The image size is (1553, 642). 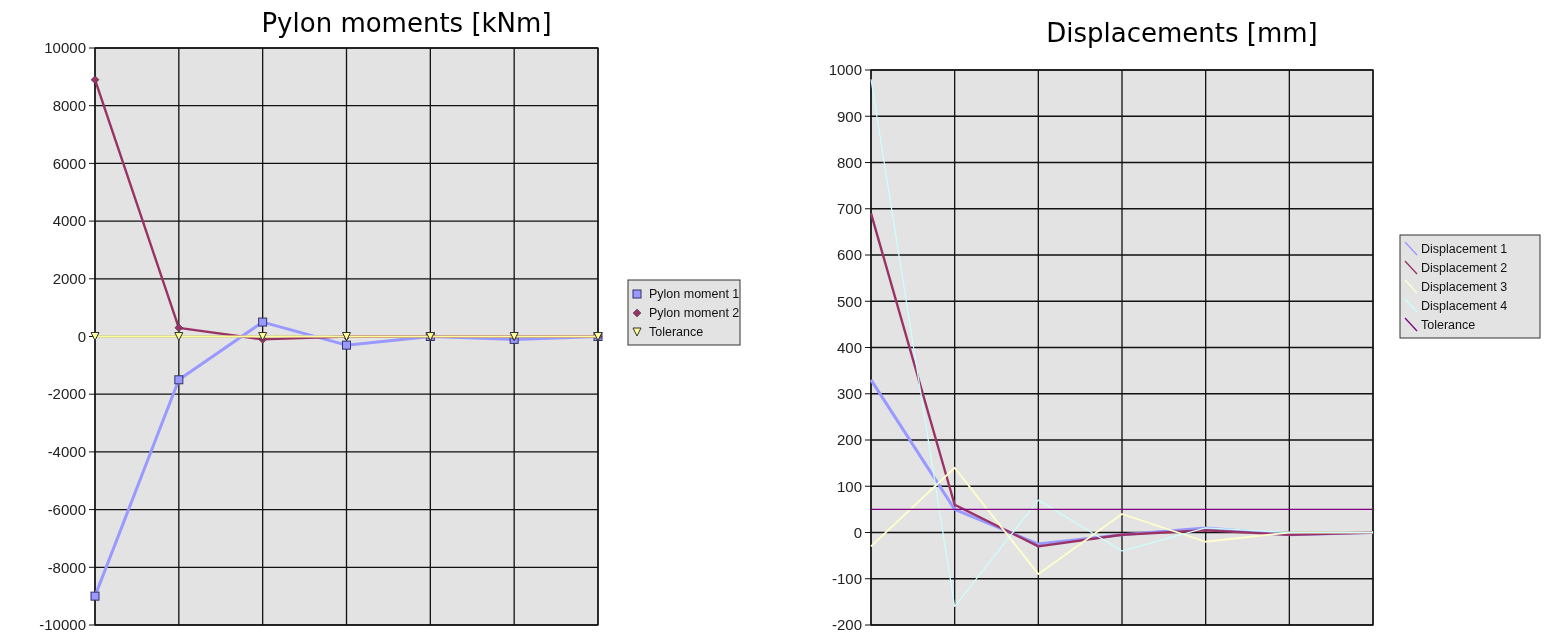 I want to click on y-tick-label: 500, so click(x=849, y=301).